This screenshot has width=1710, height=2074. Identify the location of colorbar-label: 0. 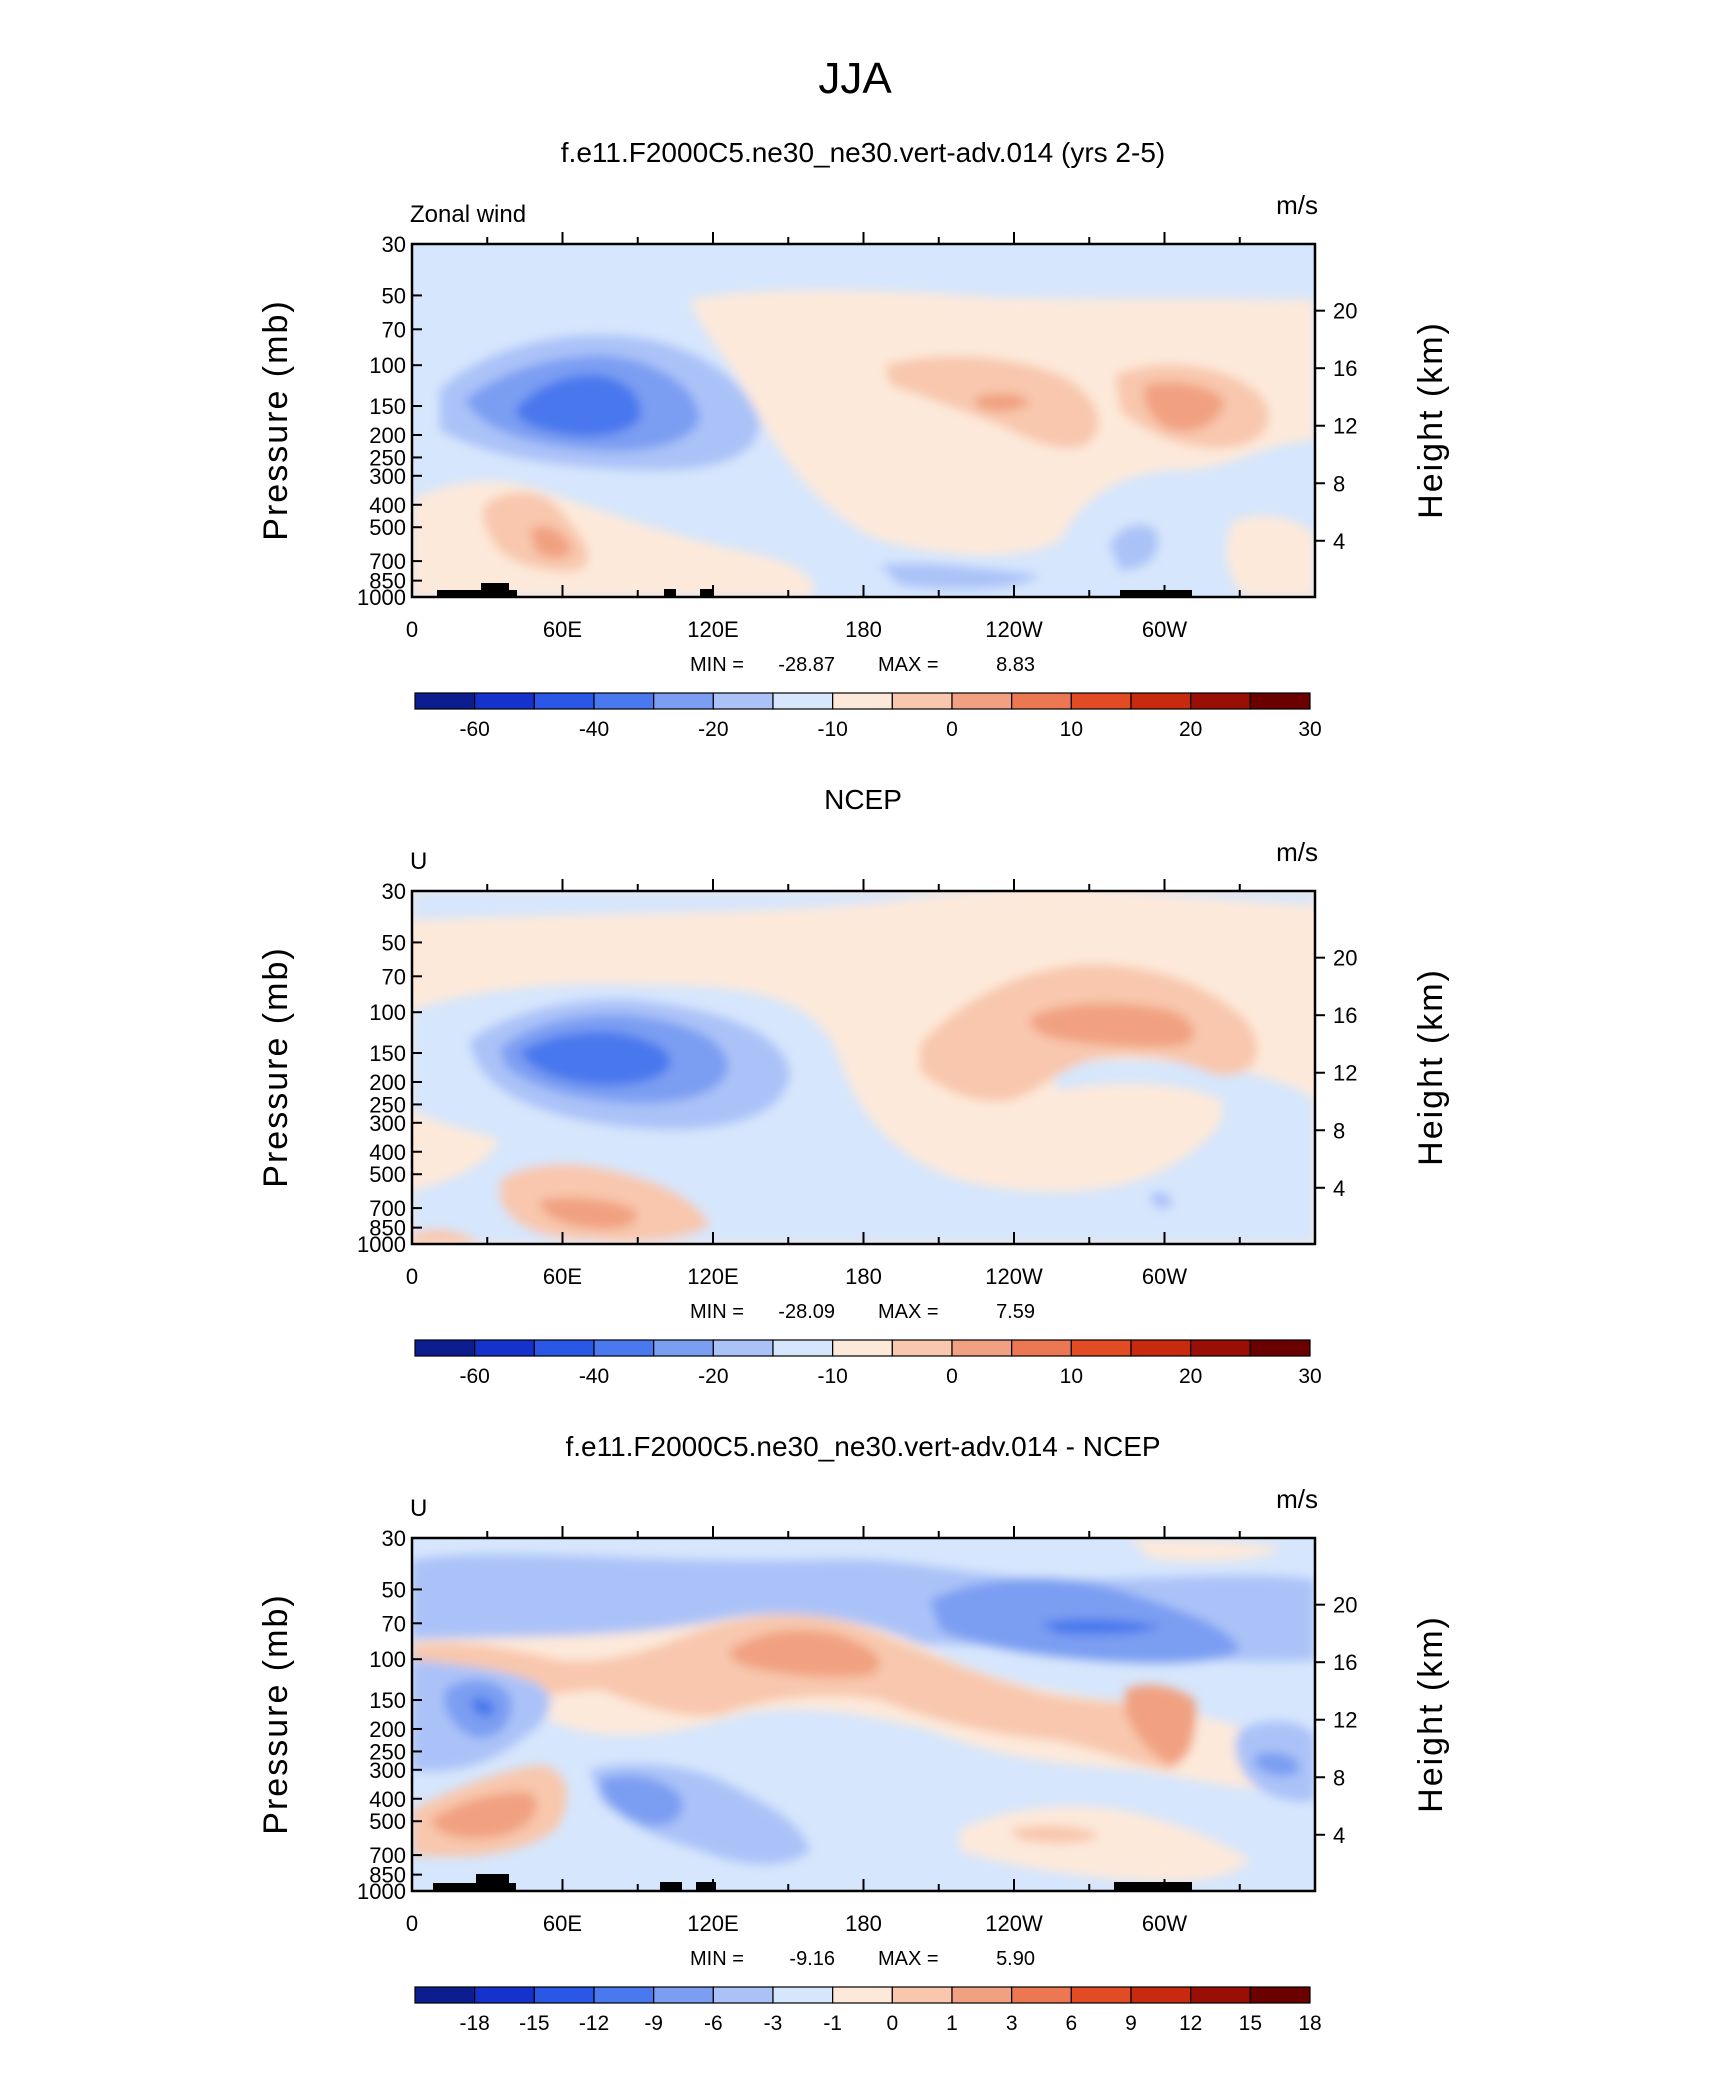
(892, 2023).